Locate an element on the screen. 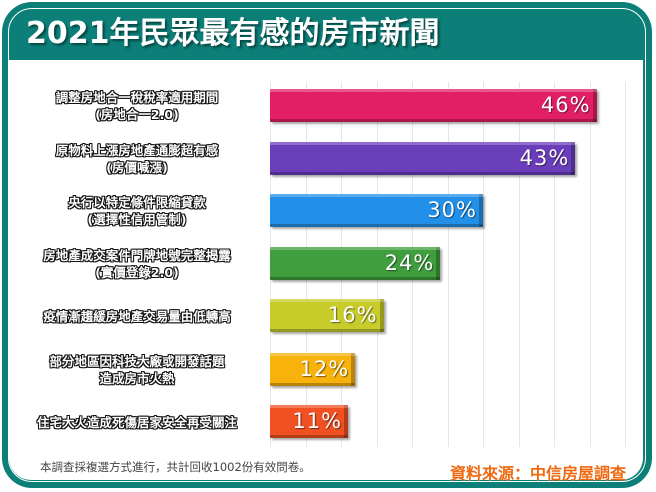  bar-value-label: 12% is located at coordinates (324, 369).